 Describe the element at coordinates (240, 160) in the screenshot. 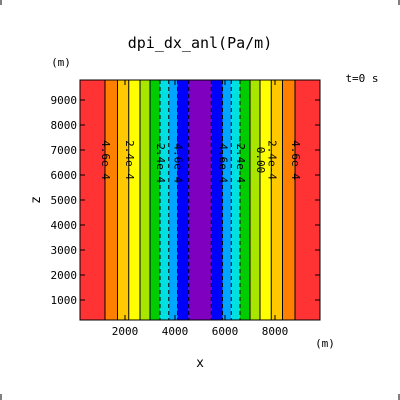

I see `contour-label-5: -2.4e-4` at that location.